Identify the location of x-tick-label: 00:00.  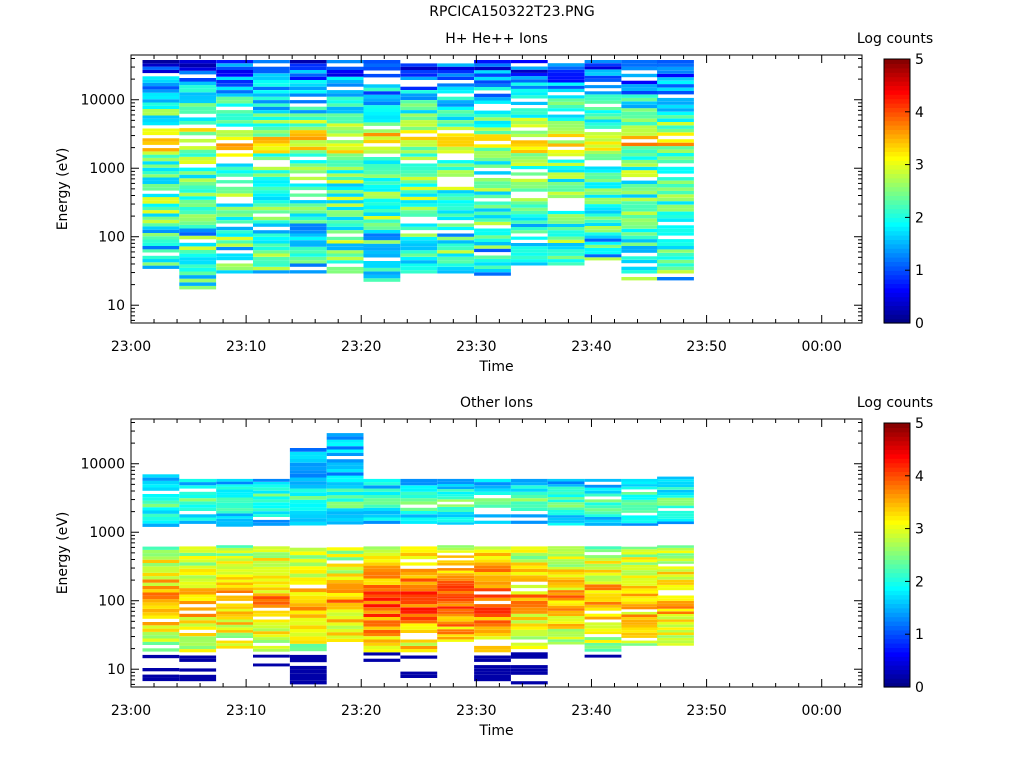
(822, 347).